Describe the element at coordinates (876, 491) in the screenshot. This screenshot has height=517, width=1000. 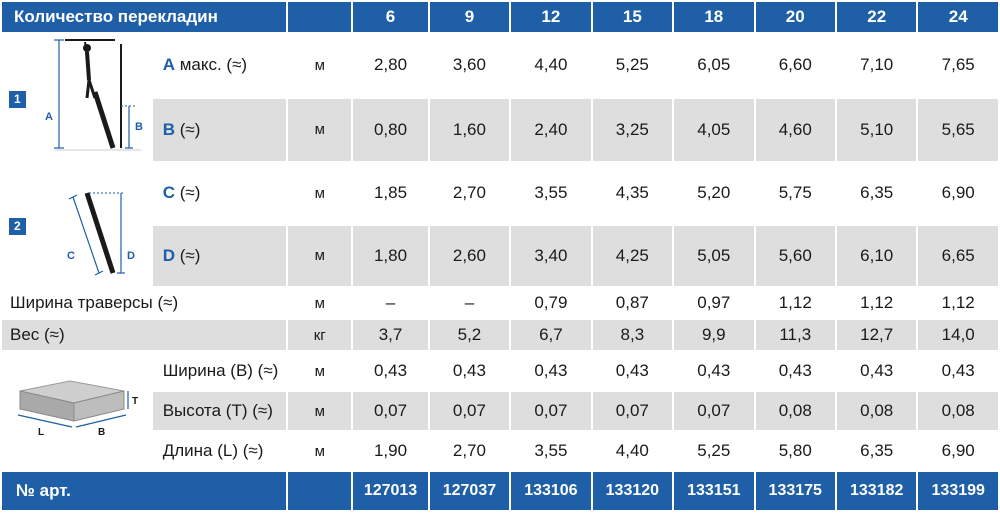
I see `article-number: 133182` at that location.